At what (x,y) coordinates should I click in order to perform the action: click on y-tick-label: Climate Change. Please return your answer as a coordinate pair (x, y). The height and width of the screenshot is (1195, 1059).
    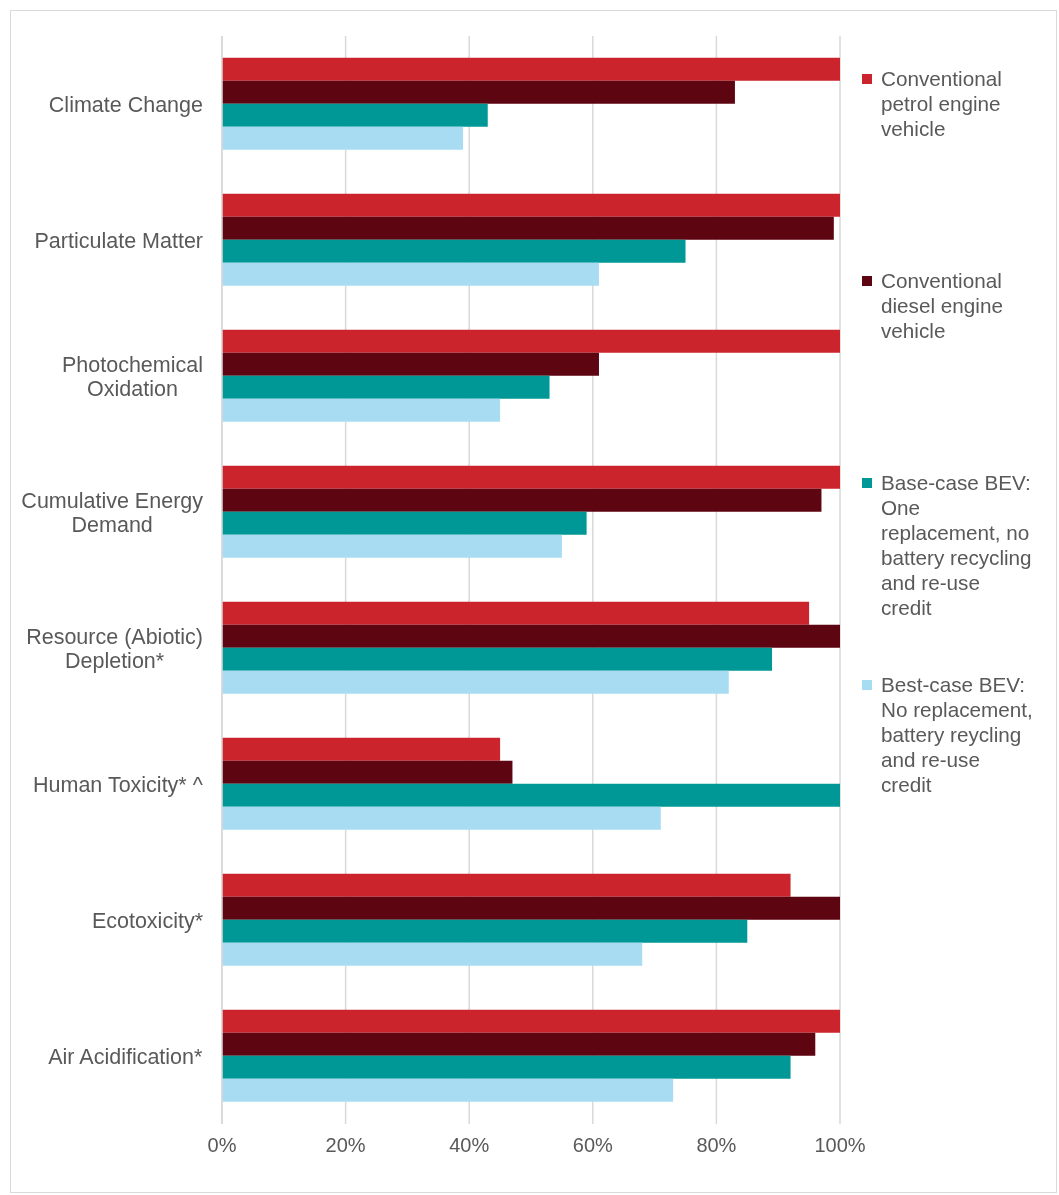
    Looking at the image, I should click on (125, 104).